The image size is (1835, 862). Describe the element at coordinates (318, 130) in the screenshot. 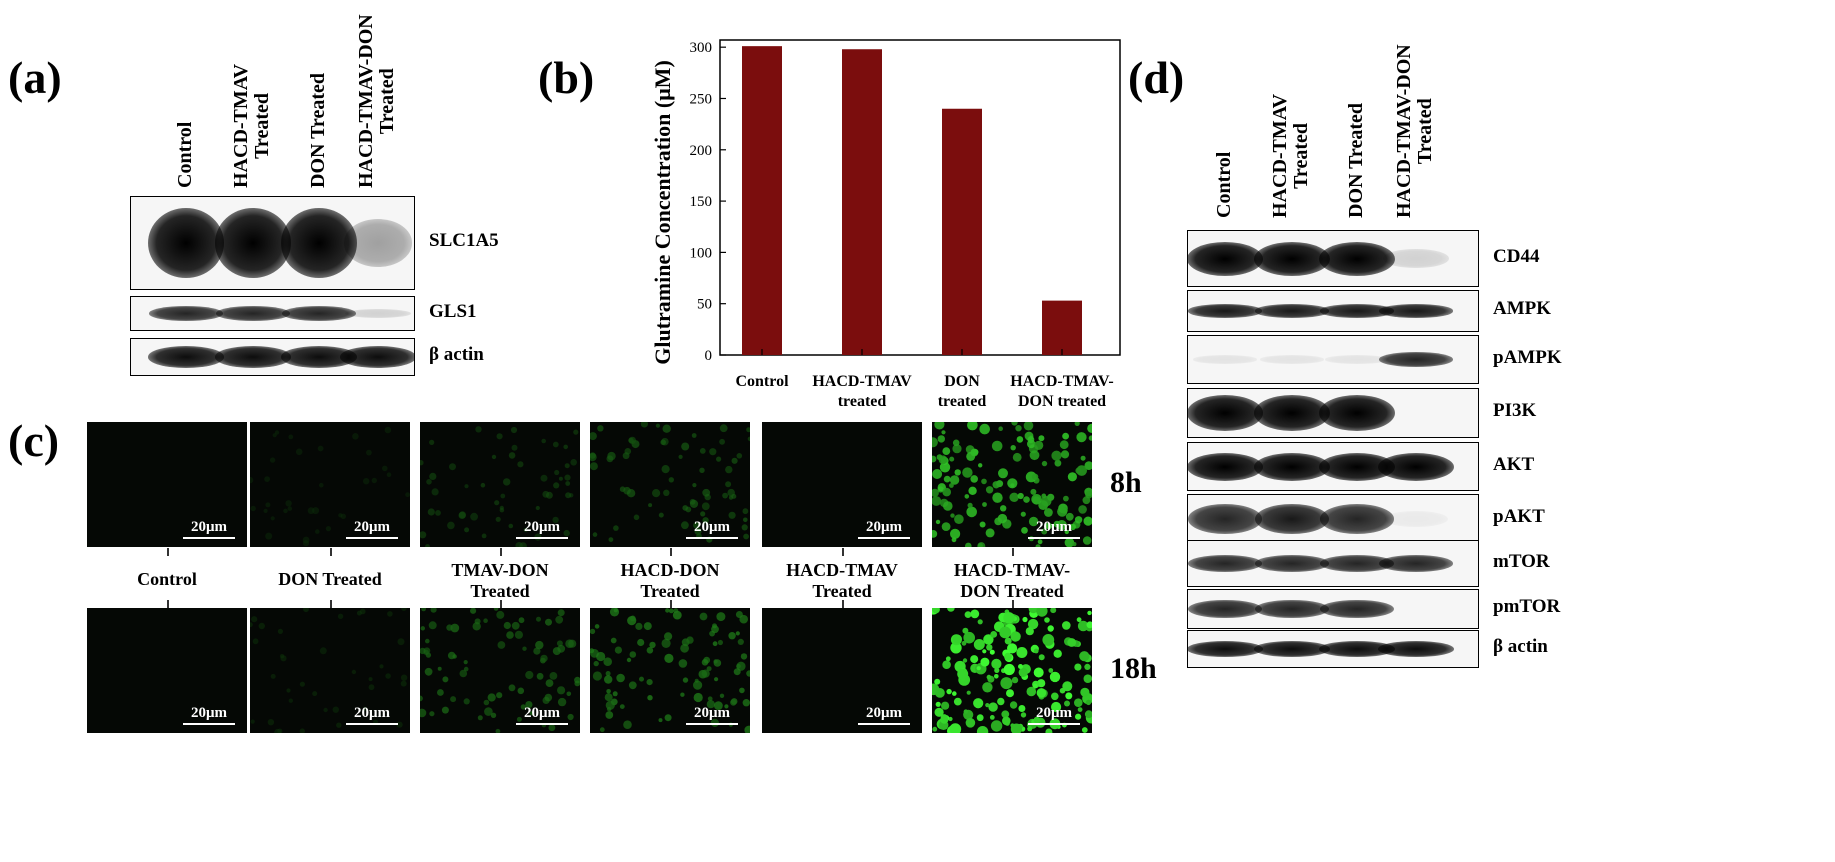

I see `panel-a-lane-label: DON Treated` at that location.